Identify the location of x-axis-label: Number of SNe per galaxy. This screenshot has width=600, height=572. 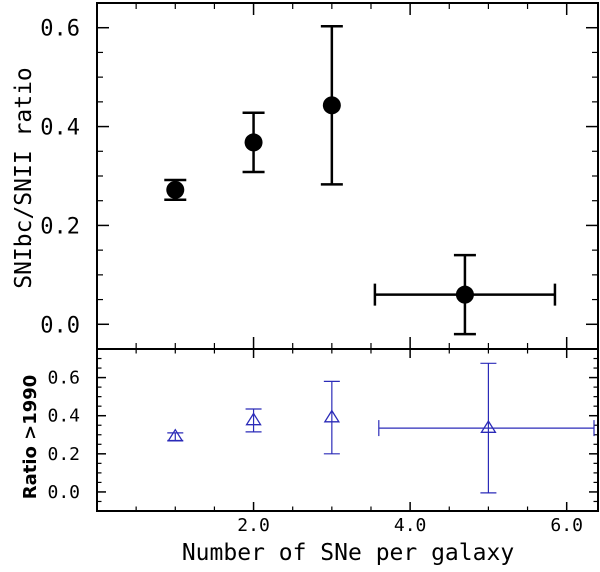
(348, 553).